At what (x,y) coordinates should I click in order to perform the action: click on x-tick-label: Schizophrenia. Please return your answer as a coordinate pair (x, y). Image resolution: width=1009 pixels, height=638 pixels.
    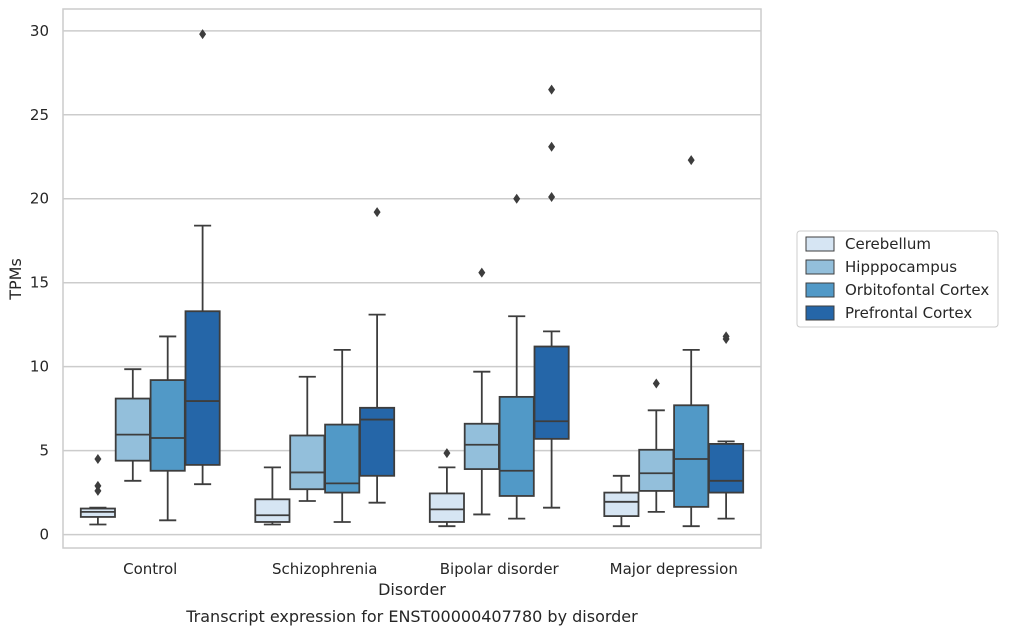
    Looking at the image, I should click on (324, 569).